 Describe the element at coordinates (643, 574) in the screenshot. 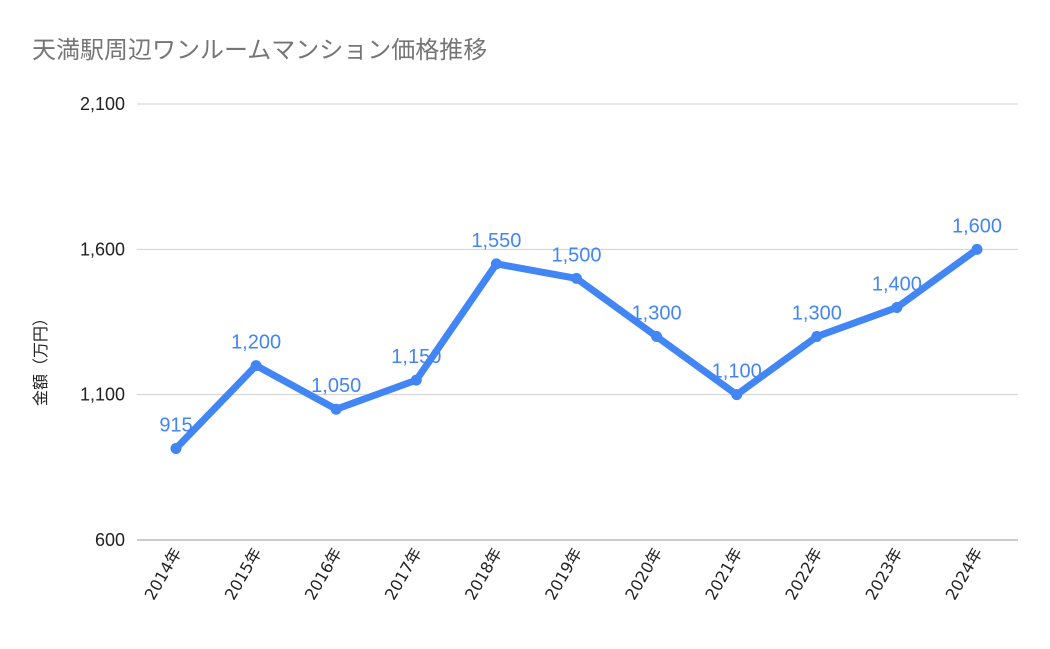

I see `x-tick-label: 2020年` at that location.